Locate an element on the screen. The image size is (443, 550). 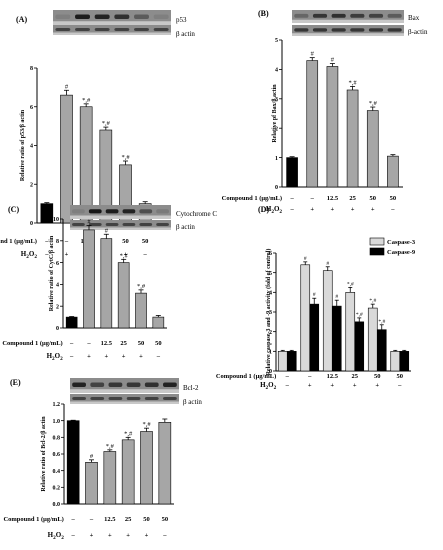
panel-e-label: (E) is located at coordinates (15, 382).